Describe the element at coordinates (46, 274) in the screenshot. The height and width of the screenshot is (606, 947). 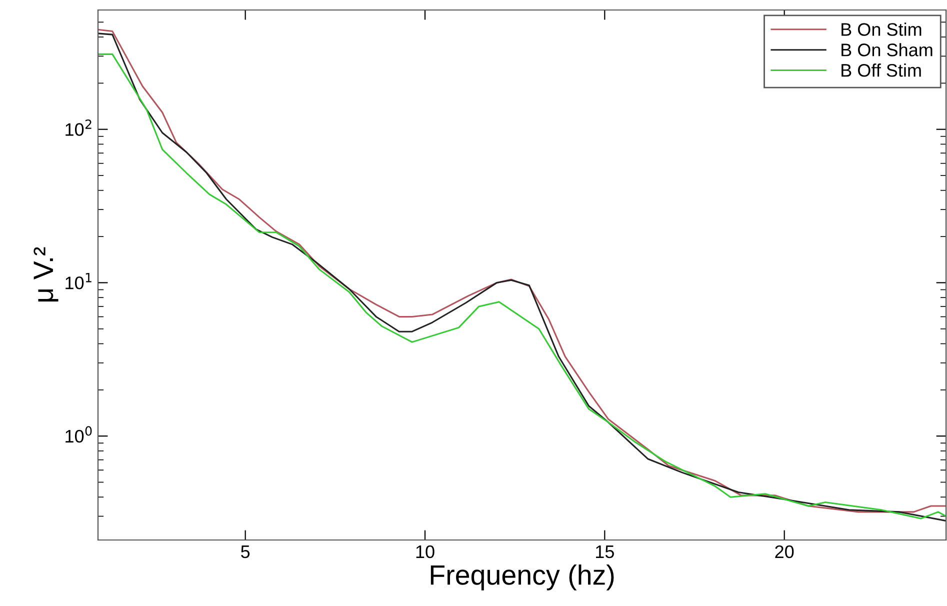
I see `y-axis-title: μ V.²` at that location.